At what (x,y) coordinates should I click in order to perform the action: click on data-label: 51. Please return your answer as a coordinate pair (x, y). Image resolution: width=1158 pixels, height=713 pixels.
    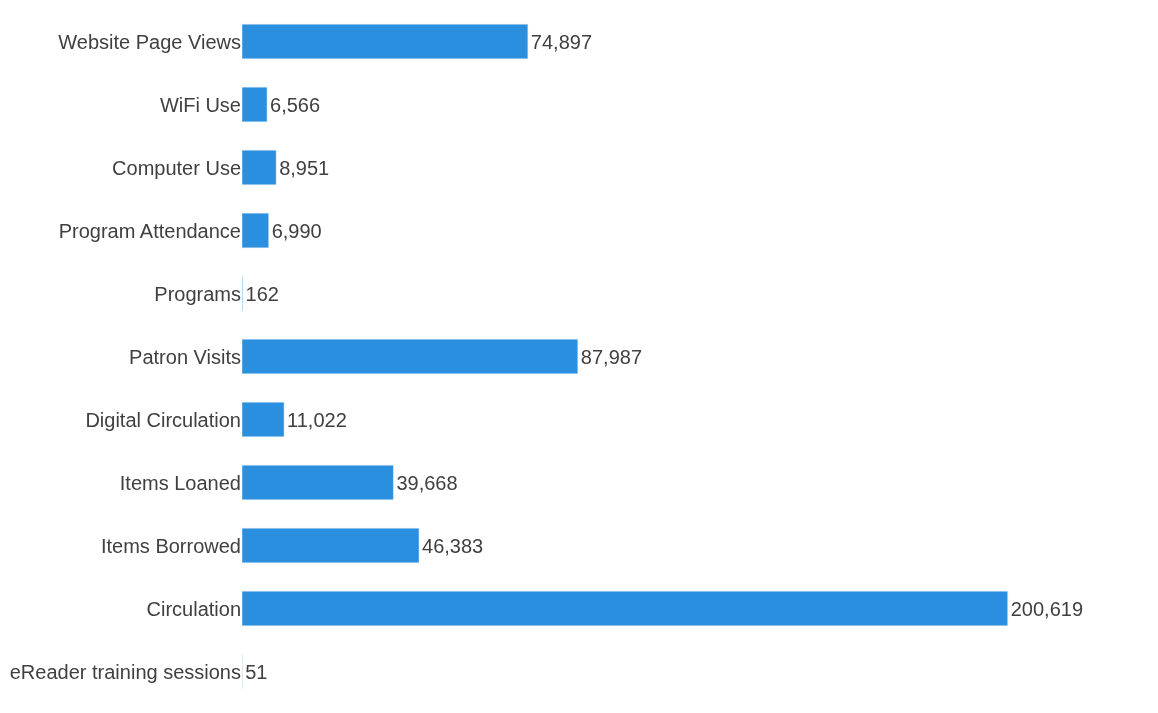
    Looking at the image, I should click on (256, 671).